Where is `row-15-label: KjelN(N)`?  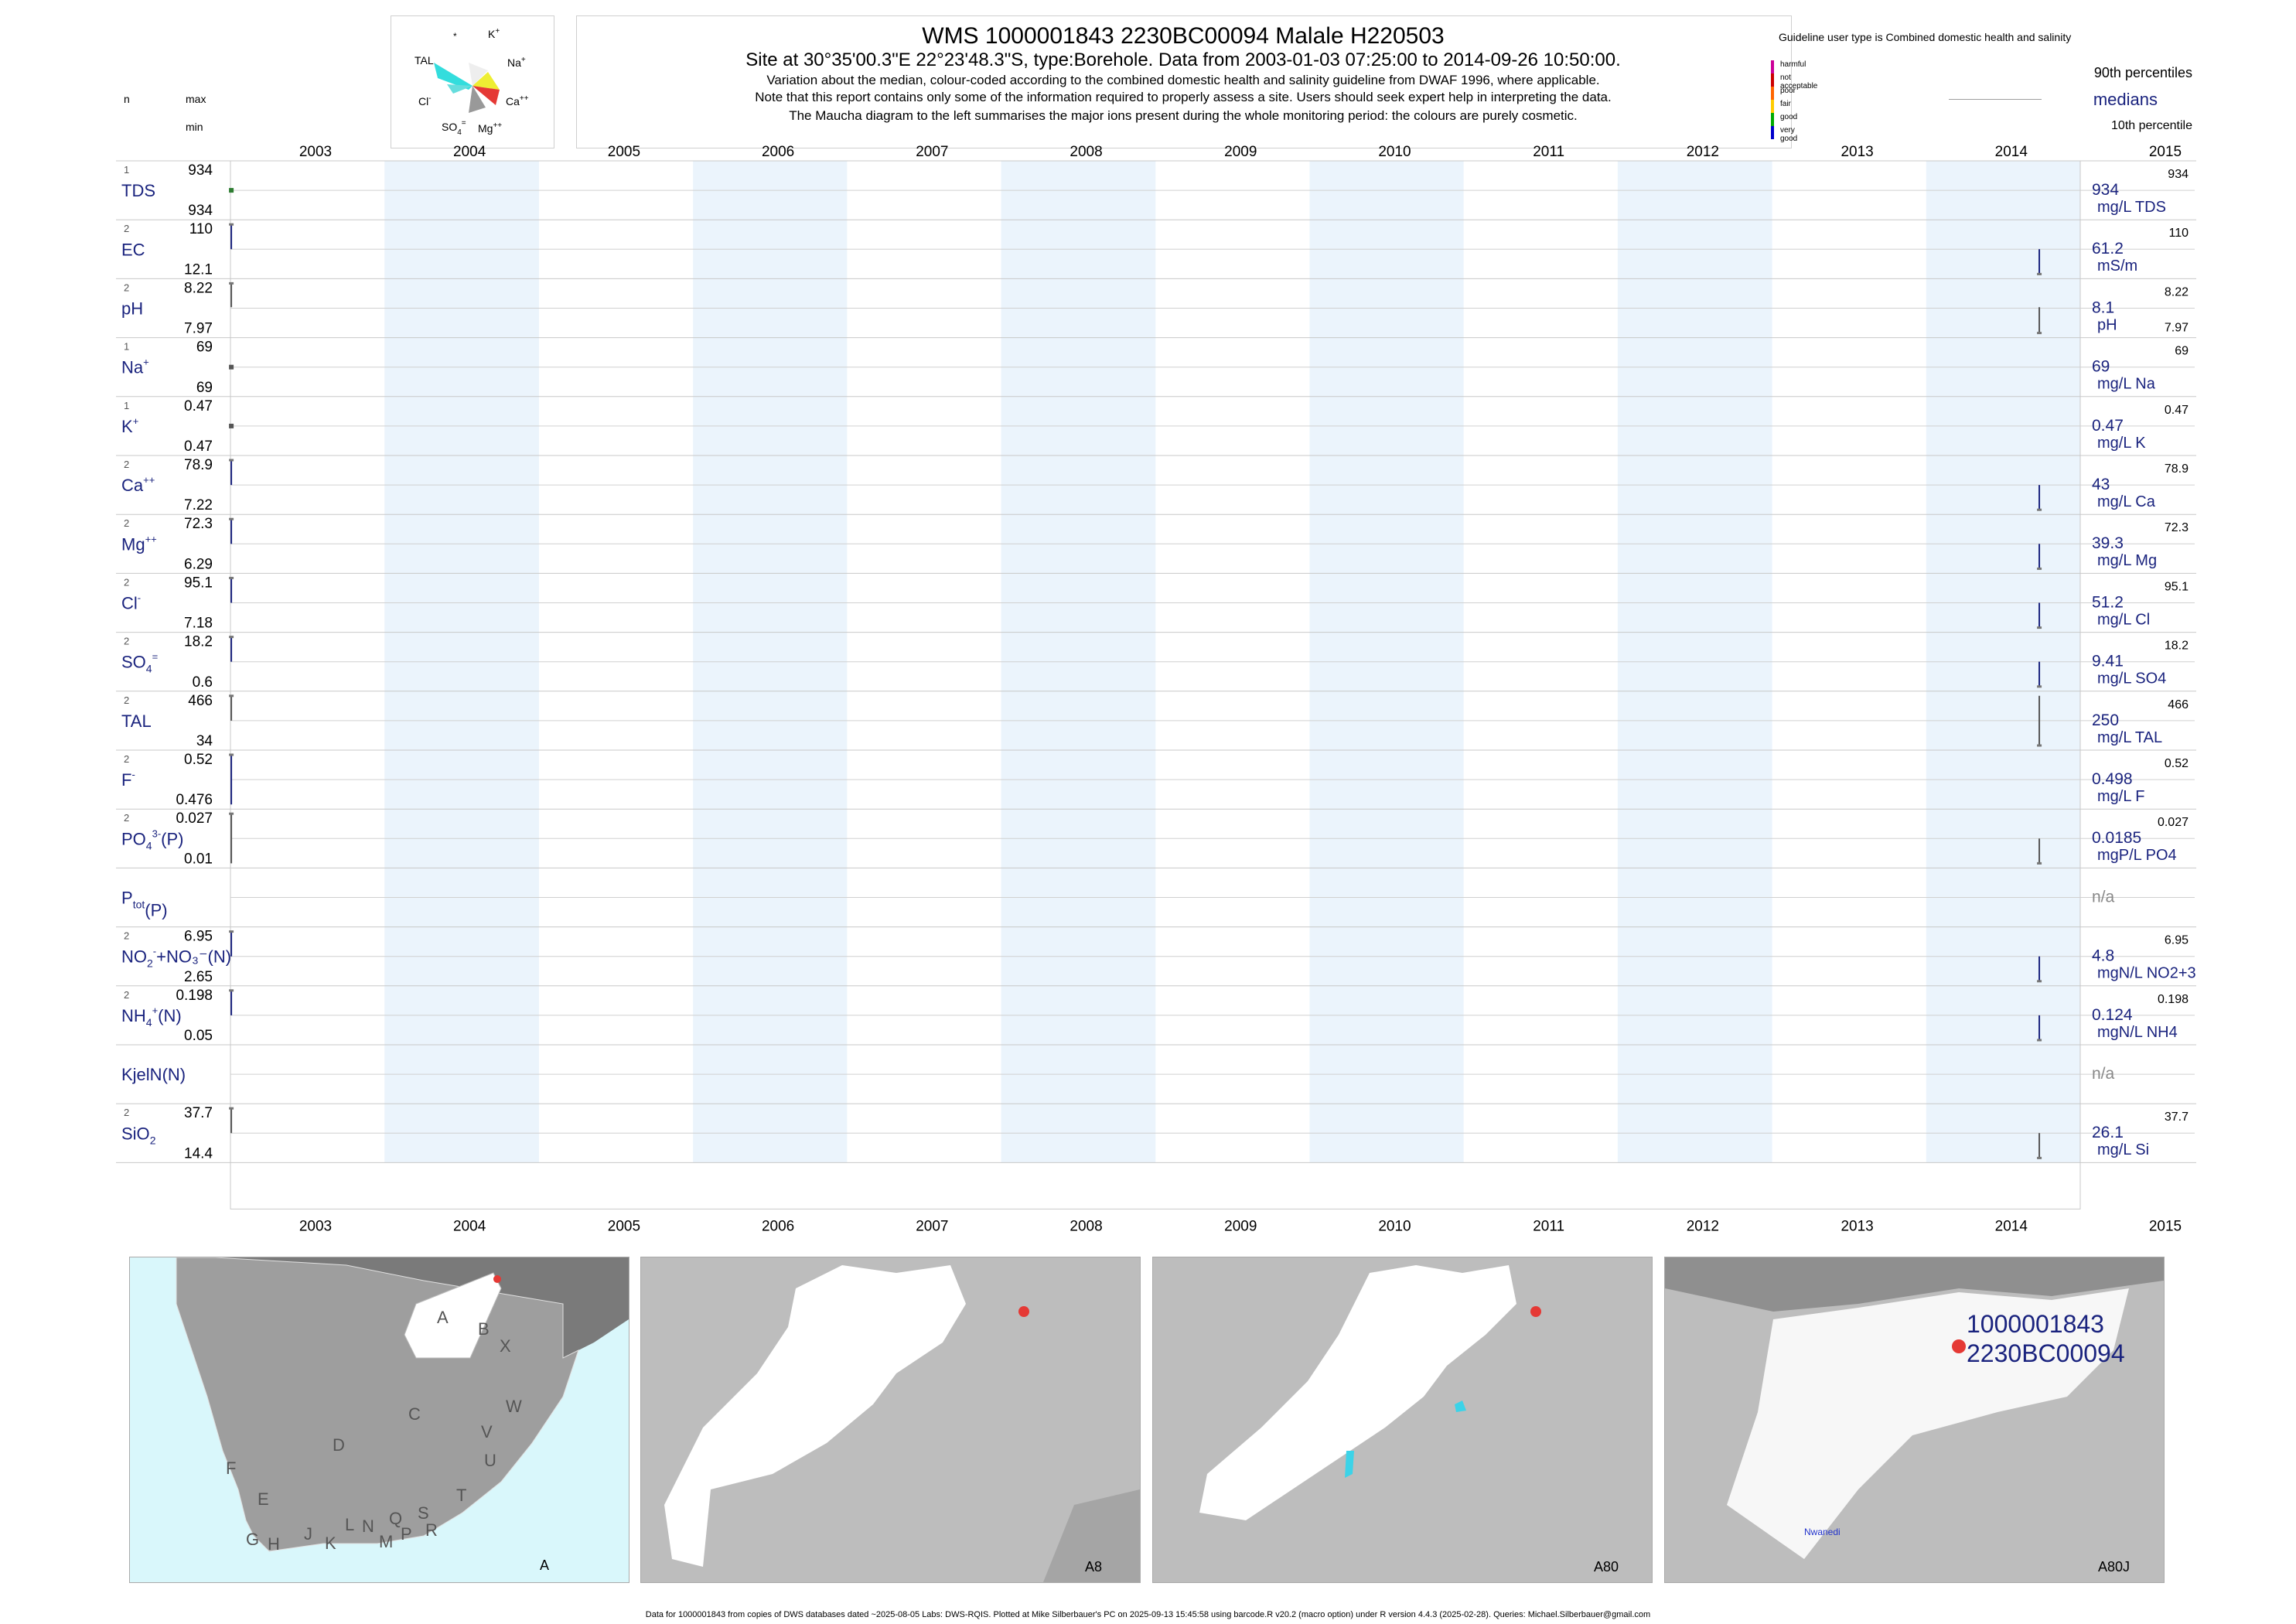
row-15-label: KjelN(N) is located at coordinates (153, 1074).